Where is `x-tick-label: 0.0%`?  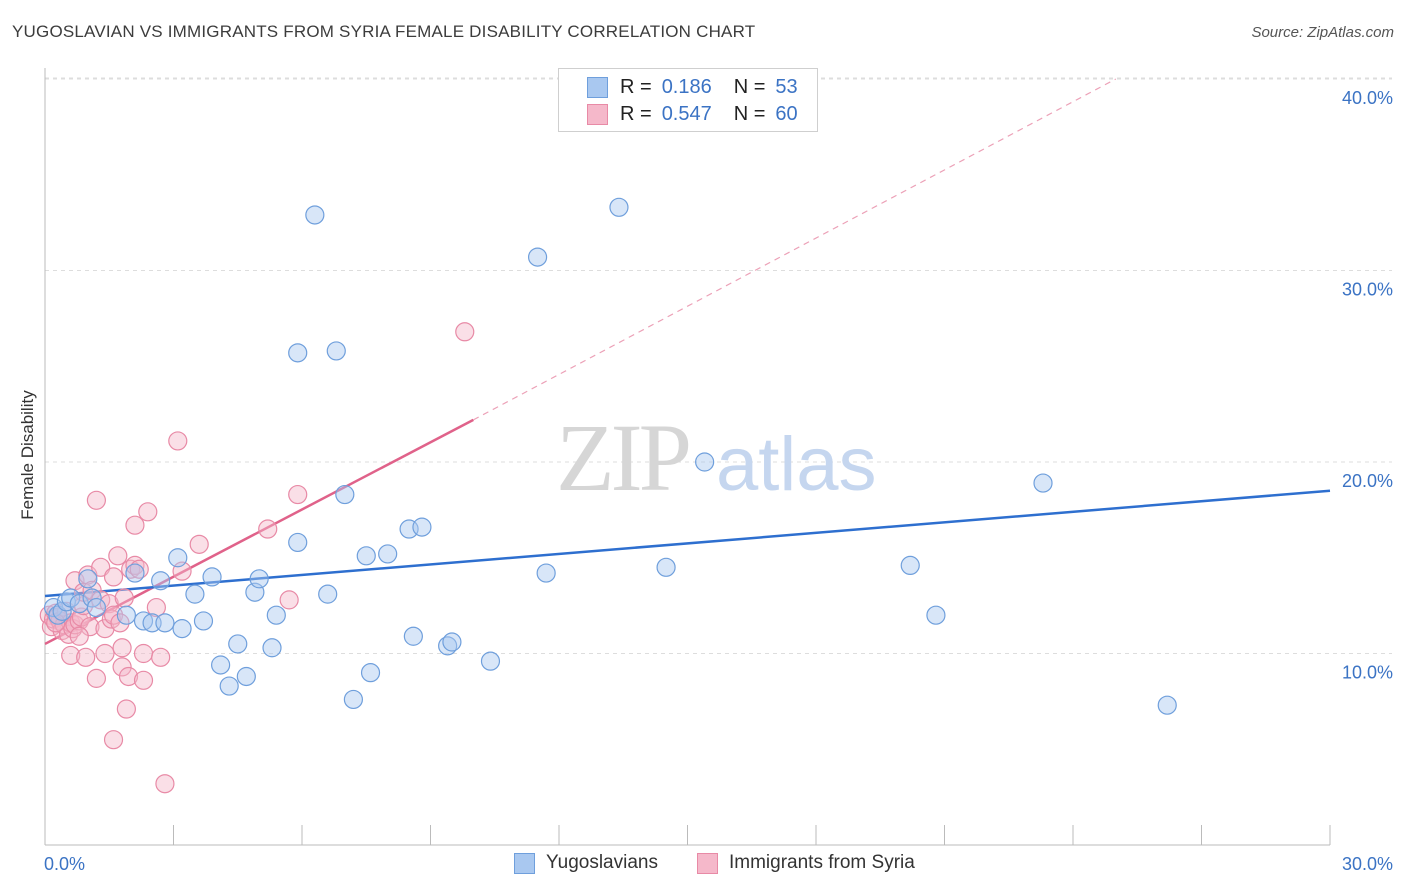
x-tick-label: 0.0% is located at coordinates (64, 864).